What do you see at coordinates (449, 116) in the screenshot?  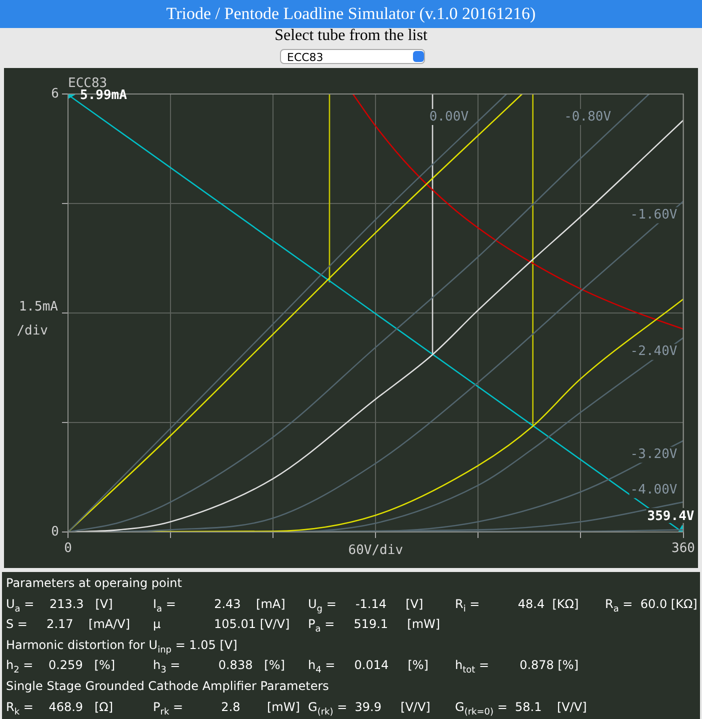 I see `series-label: 0.00V` at bounding box center [449, 116].